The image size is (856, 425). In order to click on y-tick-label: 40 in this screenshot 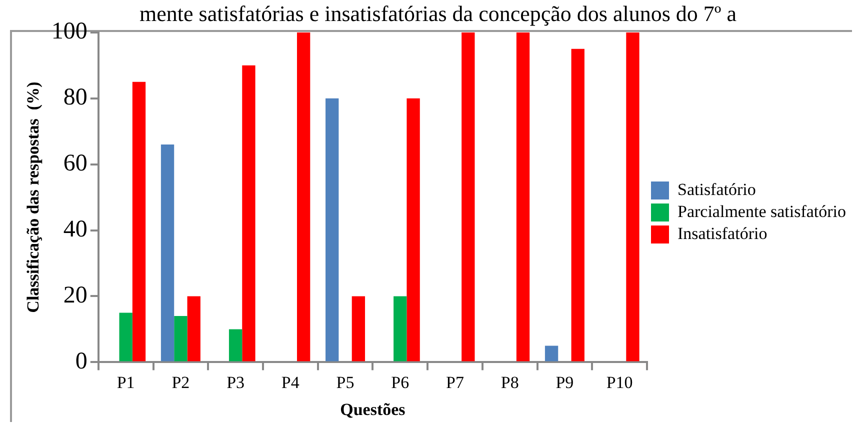, I will do `click(75, 229)`.